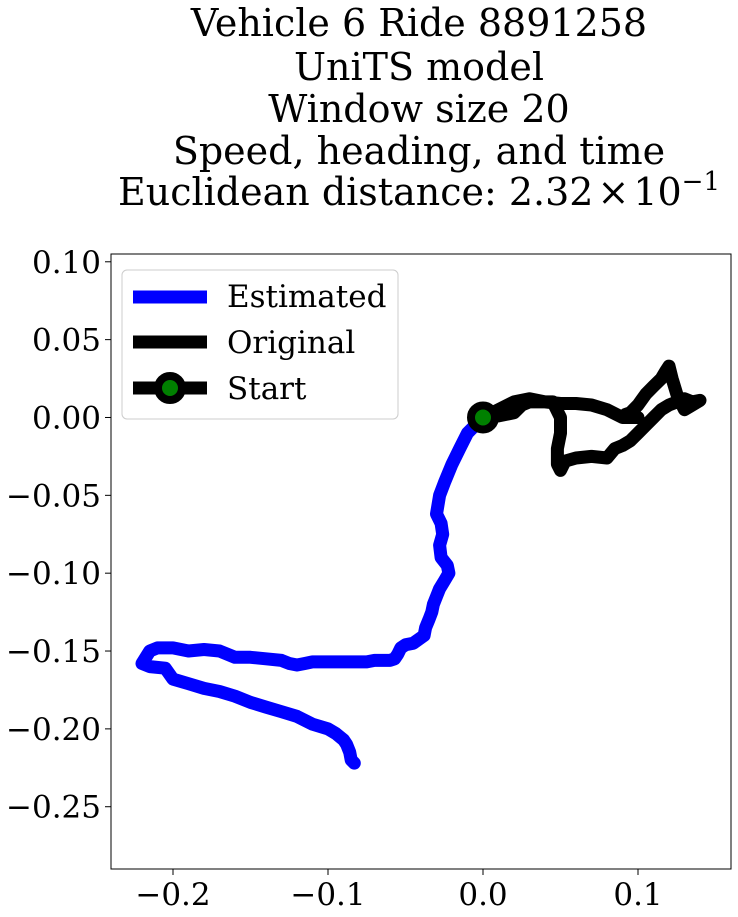  Describe the element at coordinates (419, 151) in the screenshot. I see `title-line-4: Speed, heading, and time` at that location.